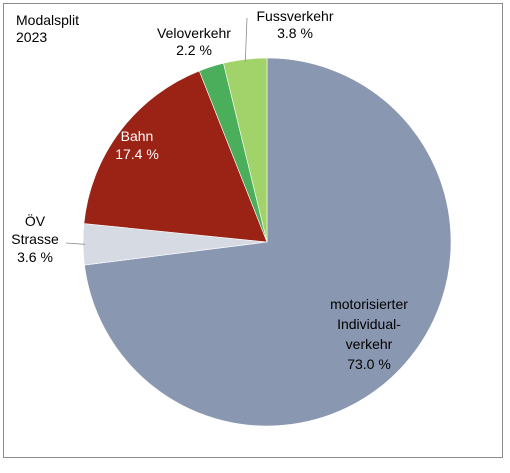 The height and width of the screenshot is (473, 510). I want to click on pie-slice-bahn, so click(175, 156).